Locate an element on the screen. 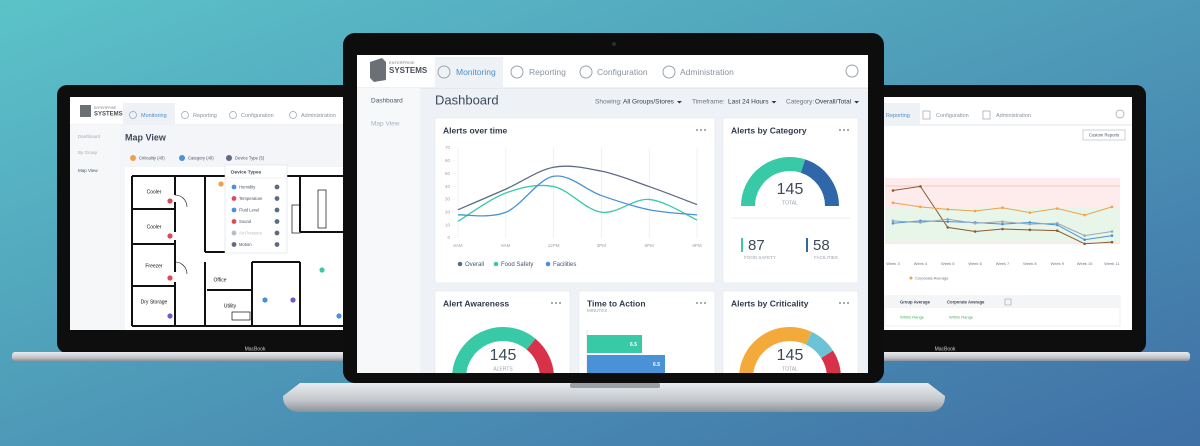 The width and height of the screenshot is (1200, 446). user-icon is located at coordinates (852, 71).